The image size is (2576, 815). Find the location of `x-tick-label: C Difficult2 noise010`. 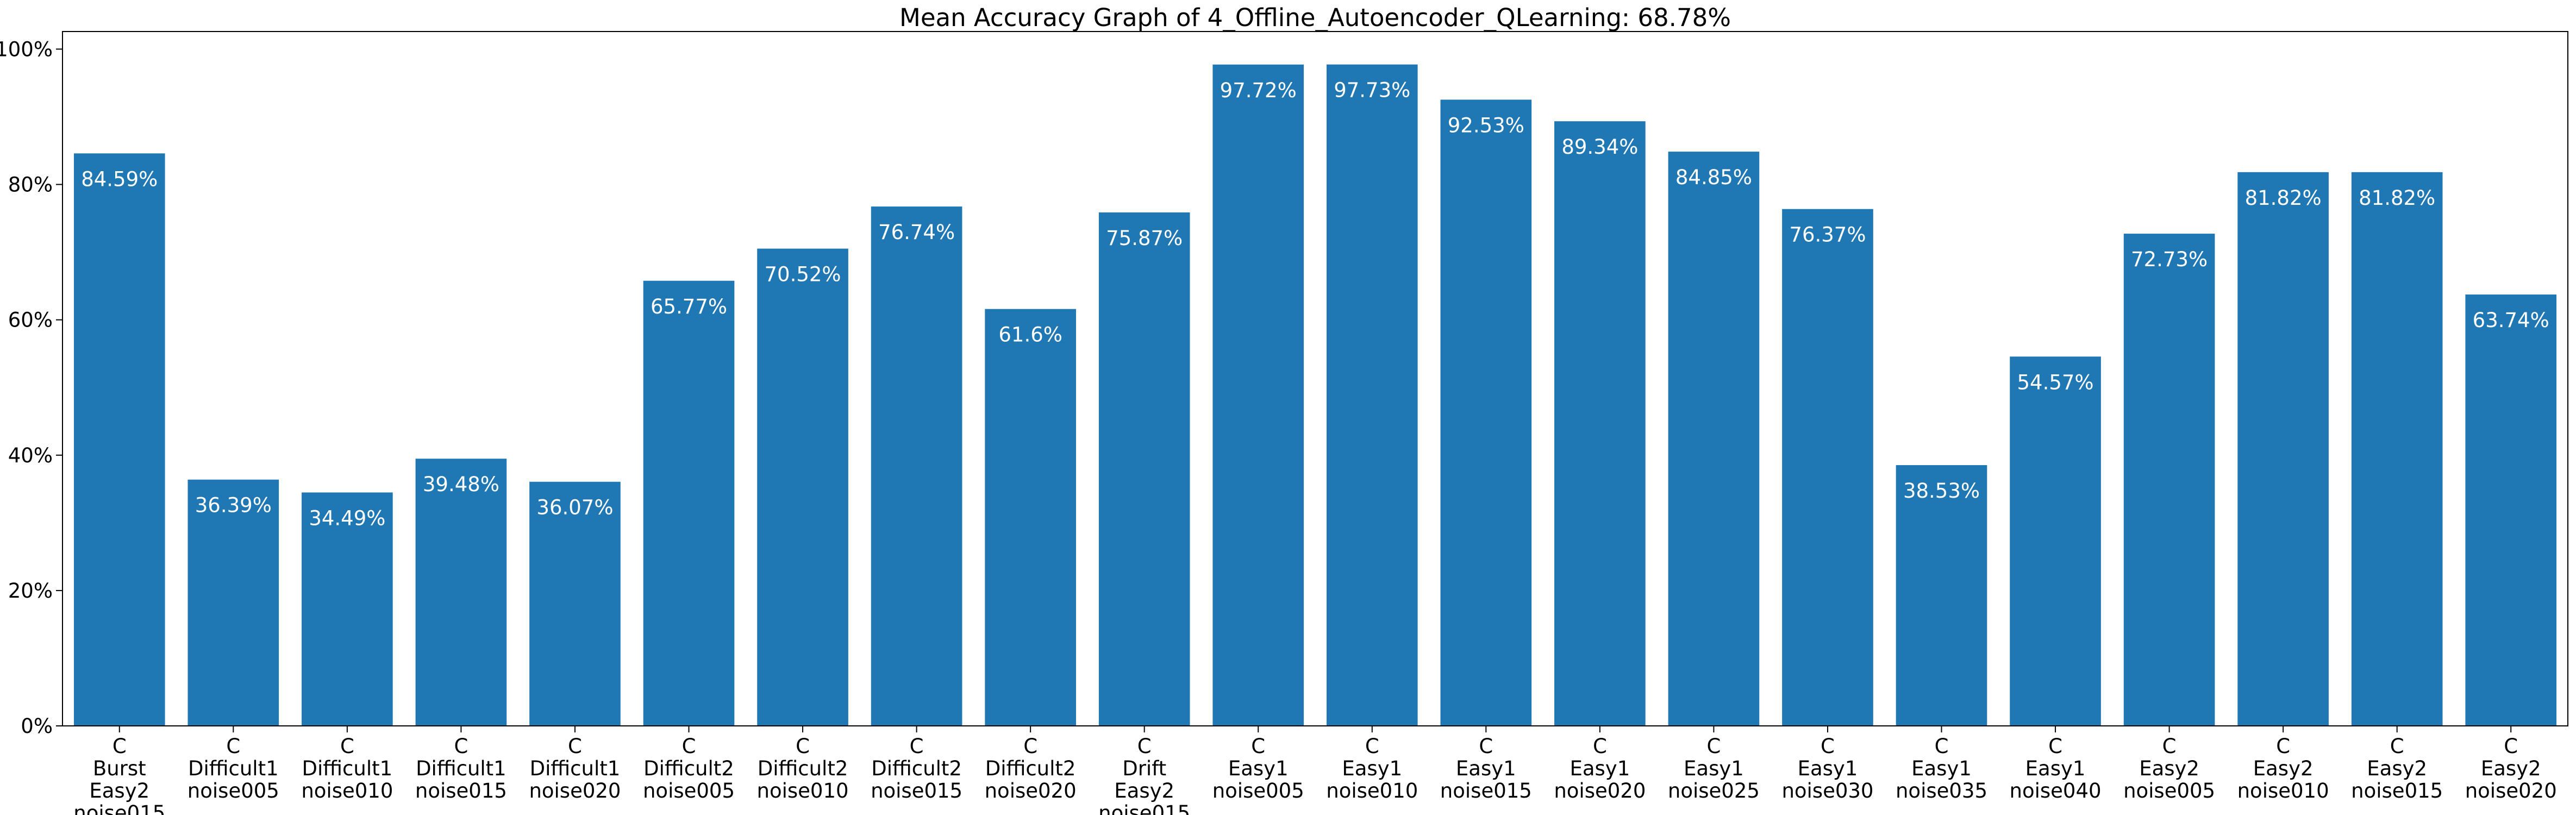

x-tick-label: C Difficult2 noise010 is located at coordinates (803, 769).